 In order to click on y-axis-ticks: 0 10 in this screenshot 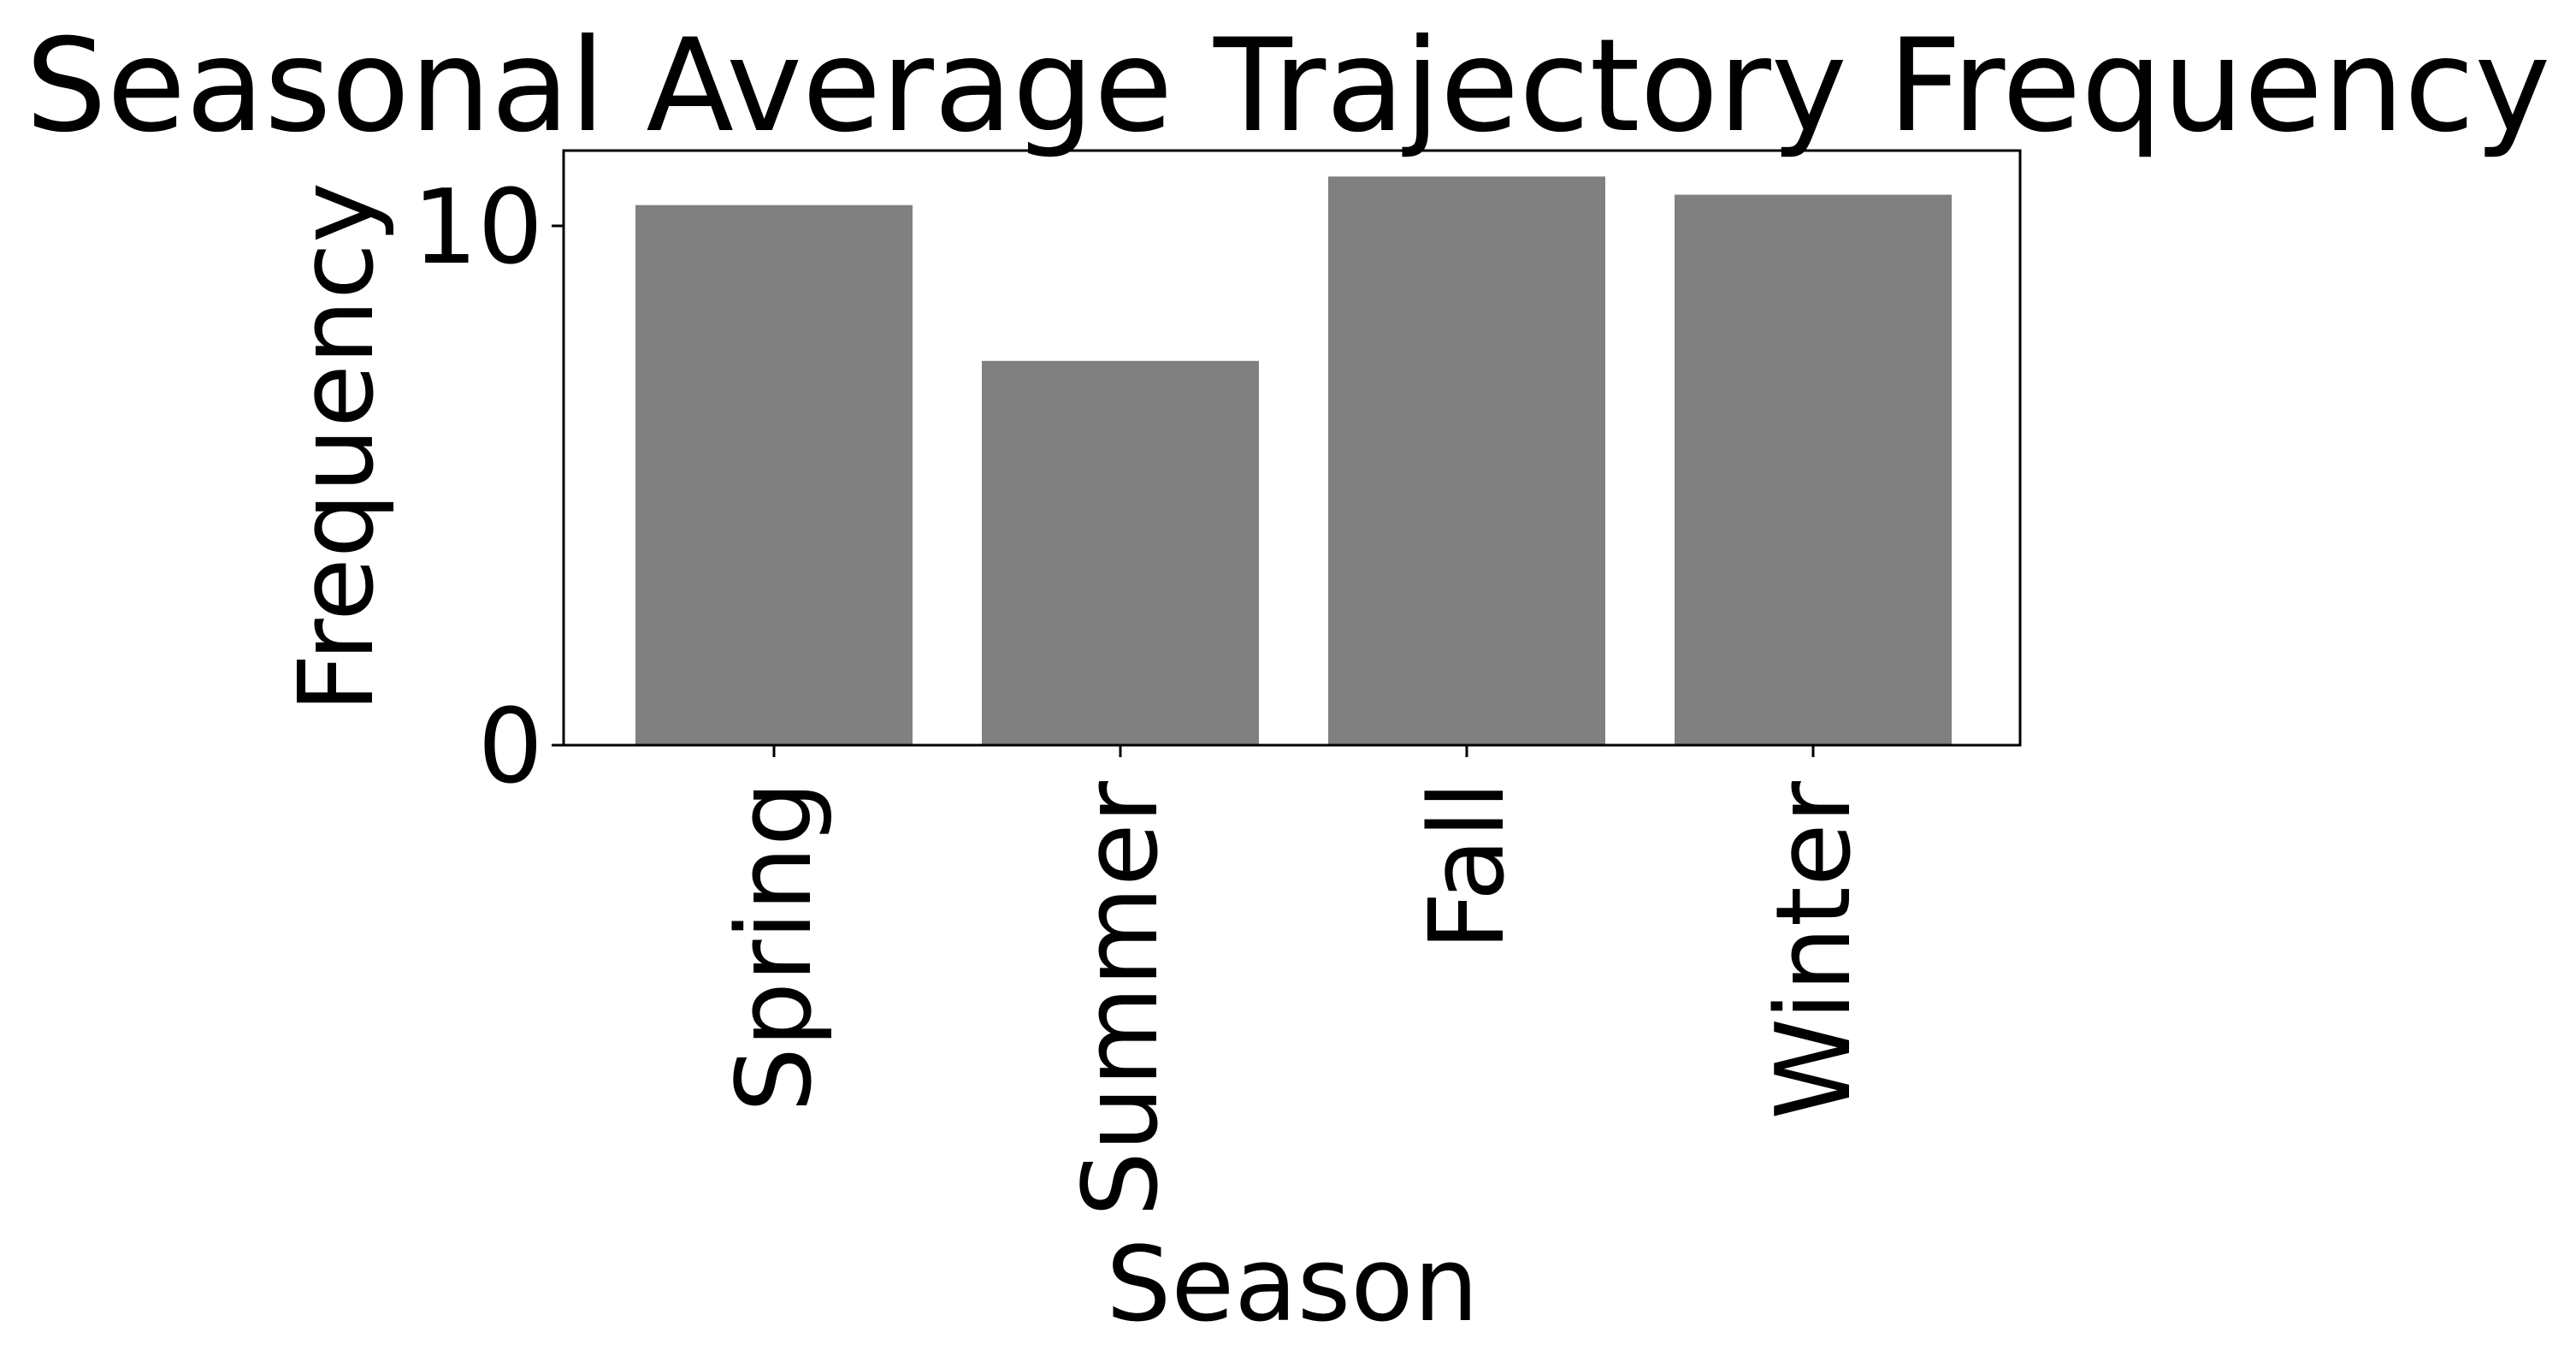, I will do `click(488, 488)`.